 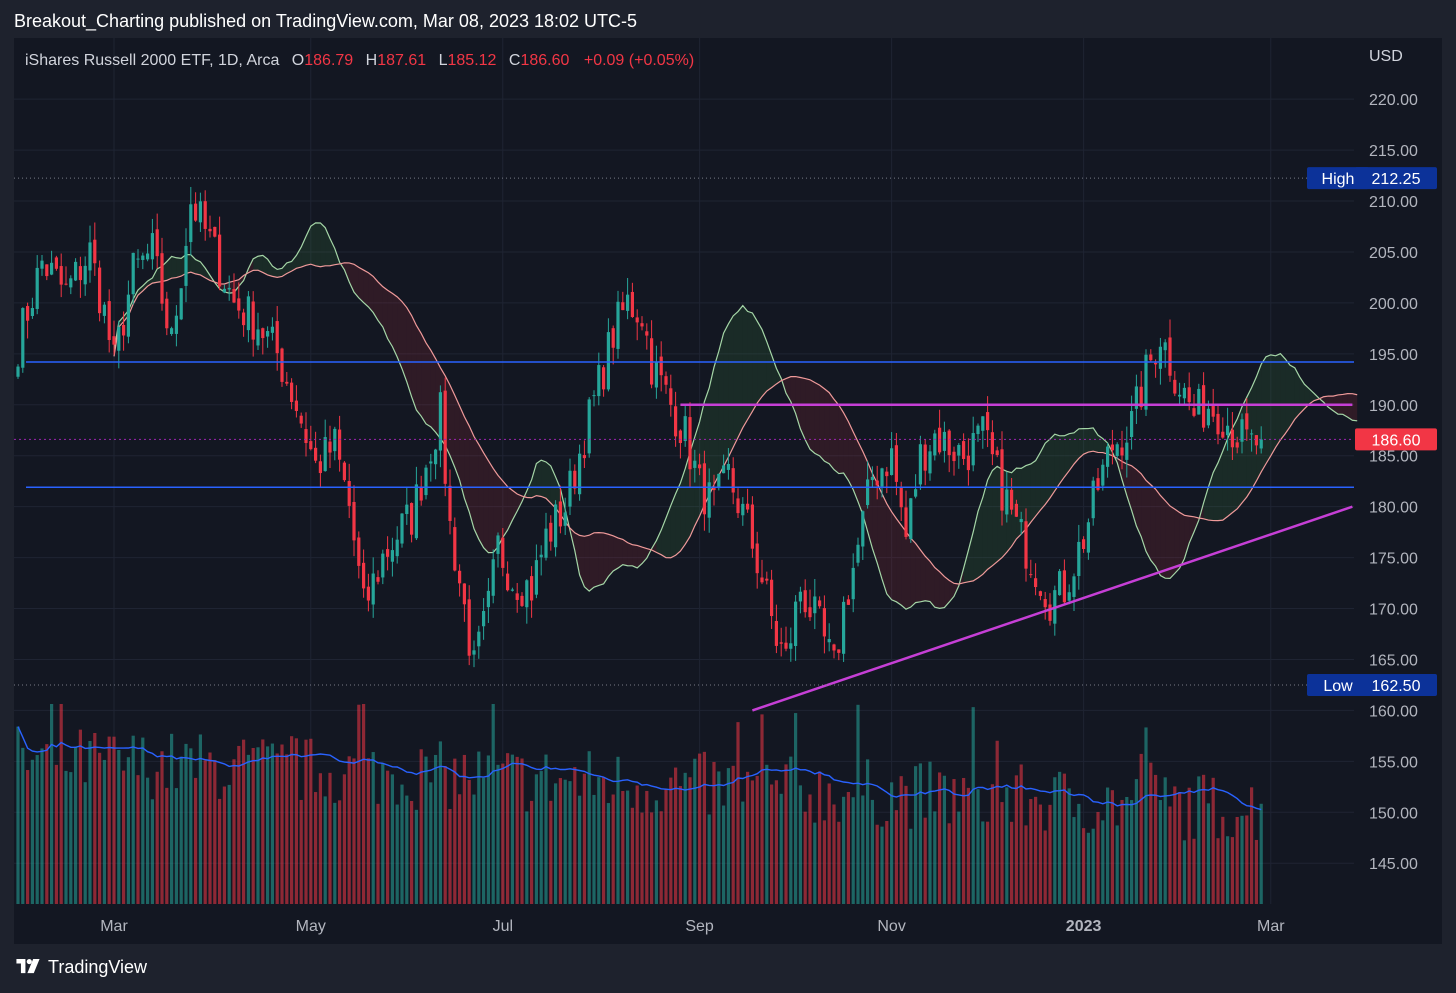 What do you see at coordinates (1396, 686) in the screenshot?
I see `low-badge-value: 162.50` at bounding box center [1396, 686].